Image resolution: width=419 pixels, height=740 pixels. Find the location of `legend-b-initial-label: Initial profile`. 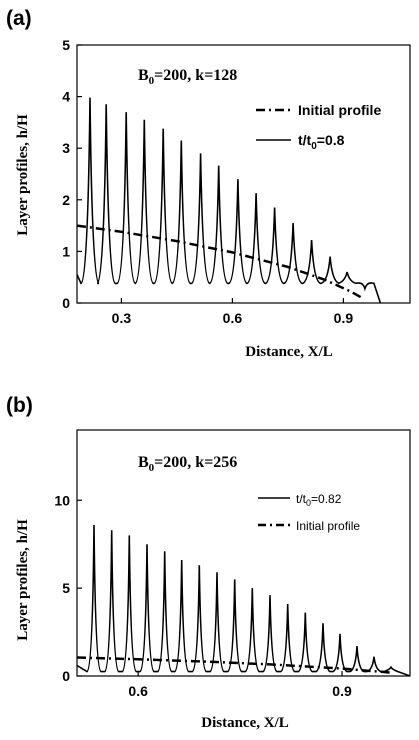

legend-b-initial-label: Initial profile is located at coordinates (328, 526).